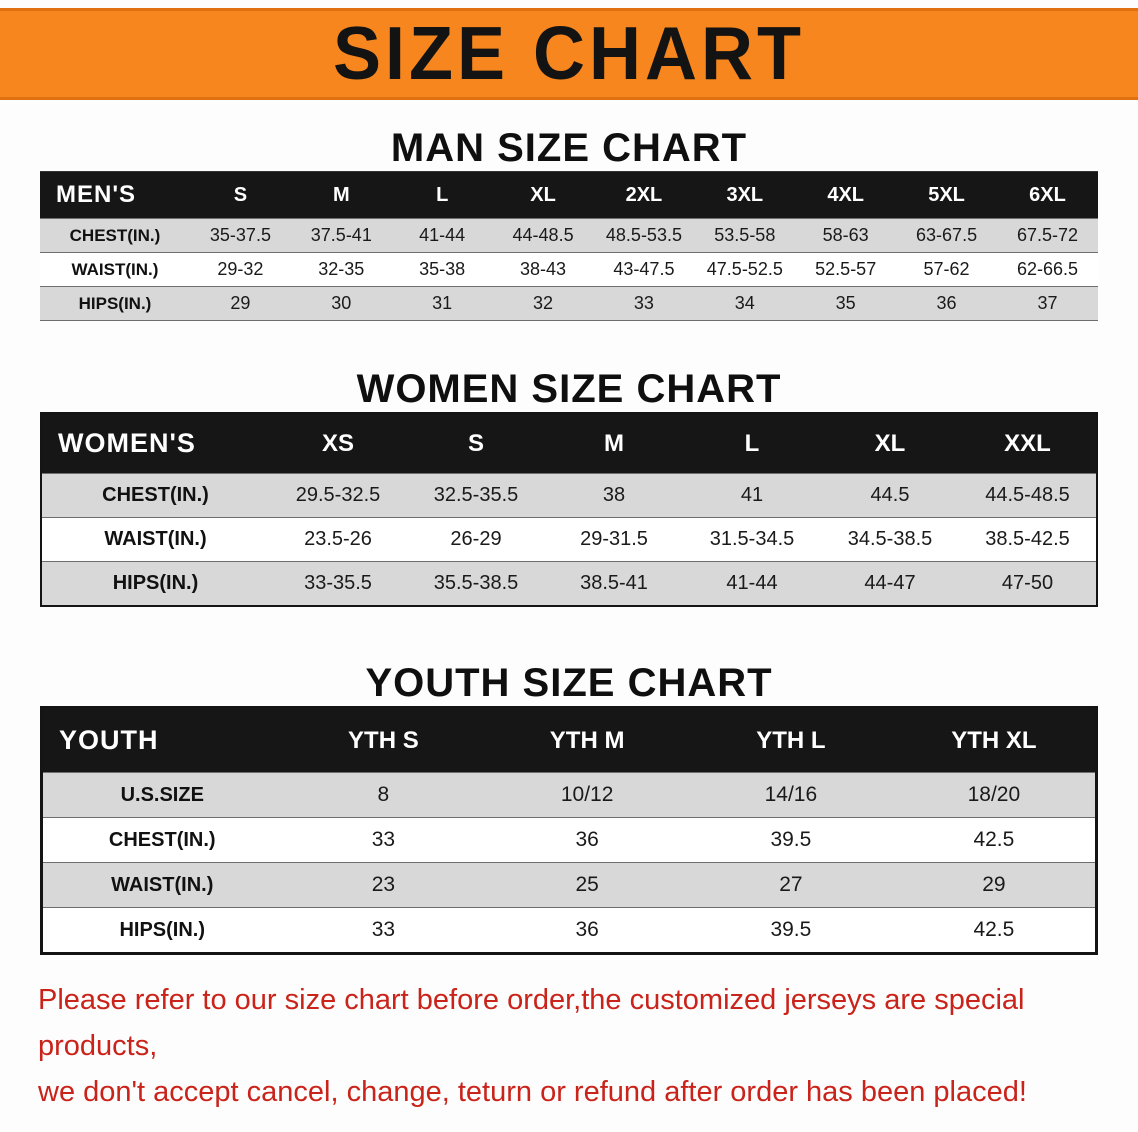  I want to click on value-cell: 47.5-52.5, so click(744, 269).